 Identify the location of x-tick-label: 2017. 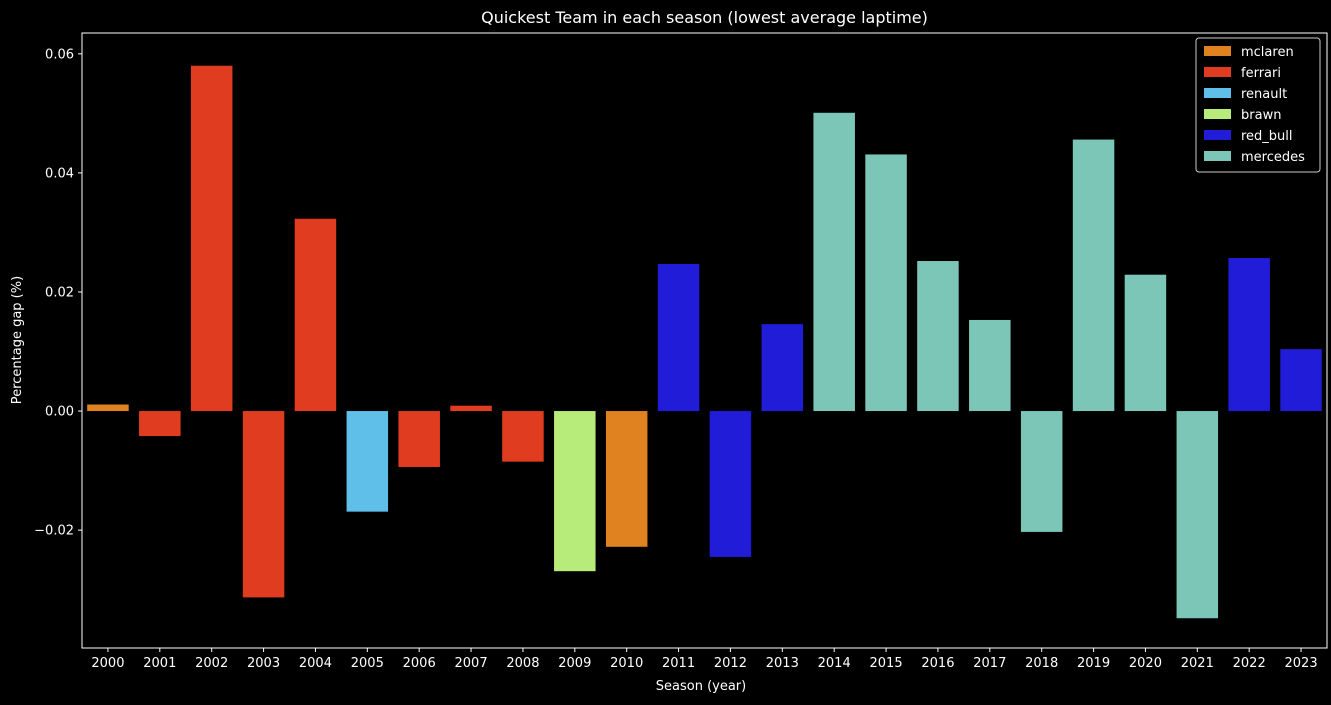
(989, 663).